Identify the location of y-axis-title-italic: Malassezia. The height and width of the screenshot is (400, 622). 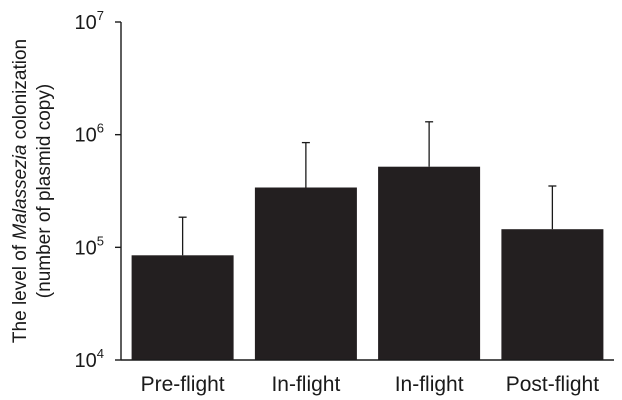
(20, 192).